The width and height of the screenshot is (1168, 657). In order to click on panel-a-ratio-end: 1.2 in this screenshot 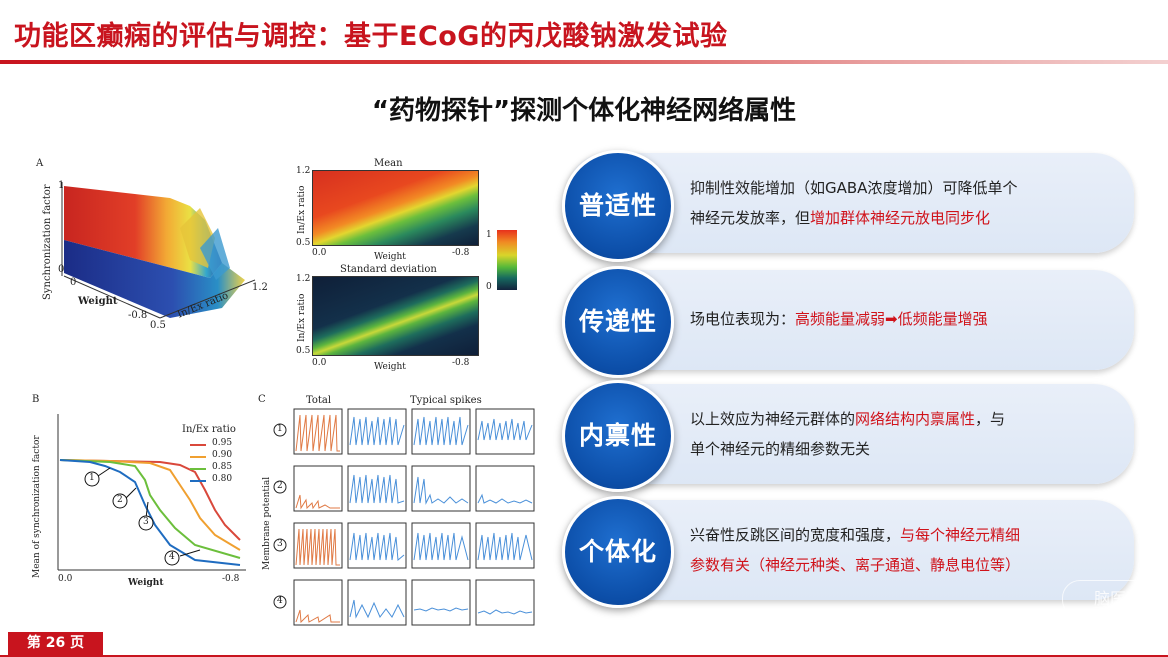, I will do `click(260, 287)`.